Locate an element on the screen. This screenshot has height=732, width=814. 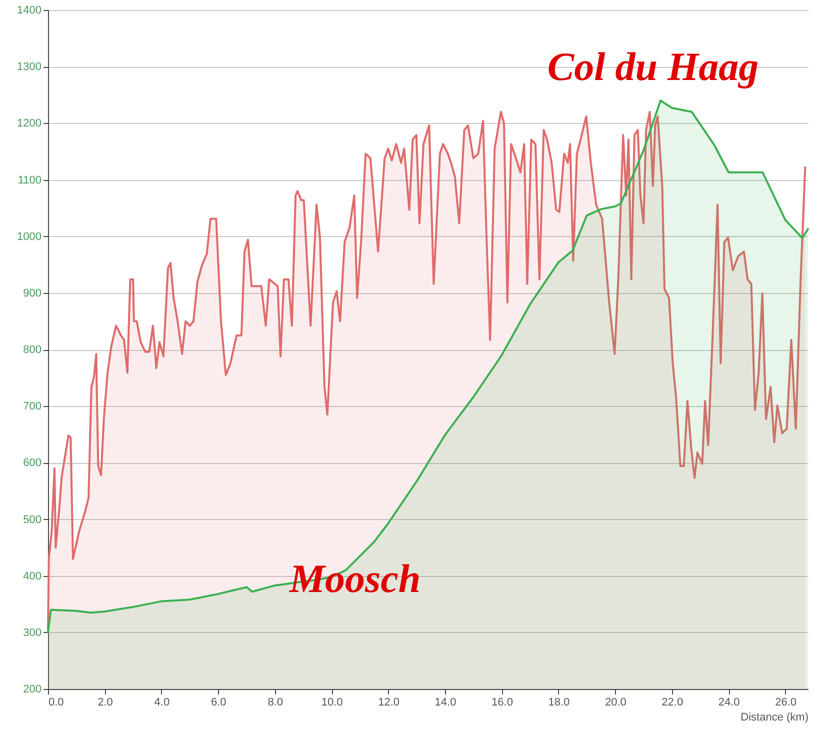
y-tick-label: 1000 is located at coordinates (29, 236).